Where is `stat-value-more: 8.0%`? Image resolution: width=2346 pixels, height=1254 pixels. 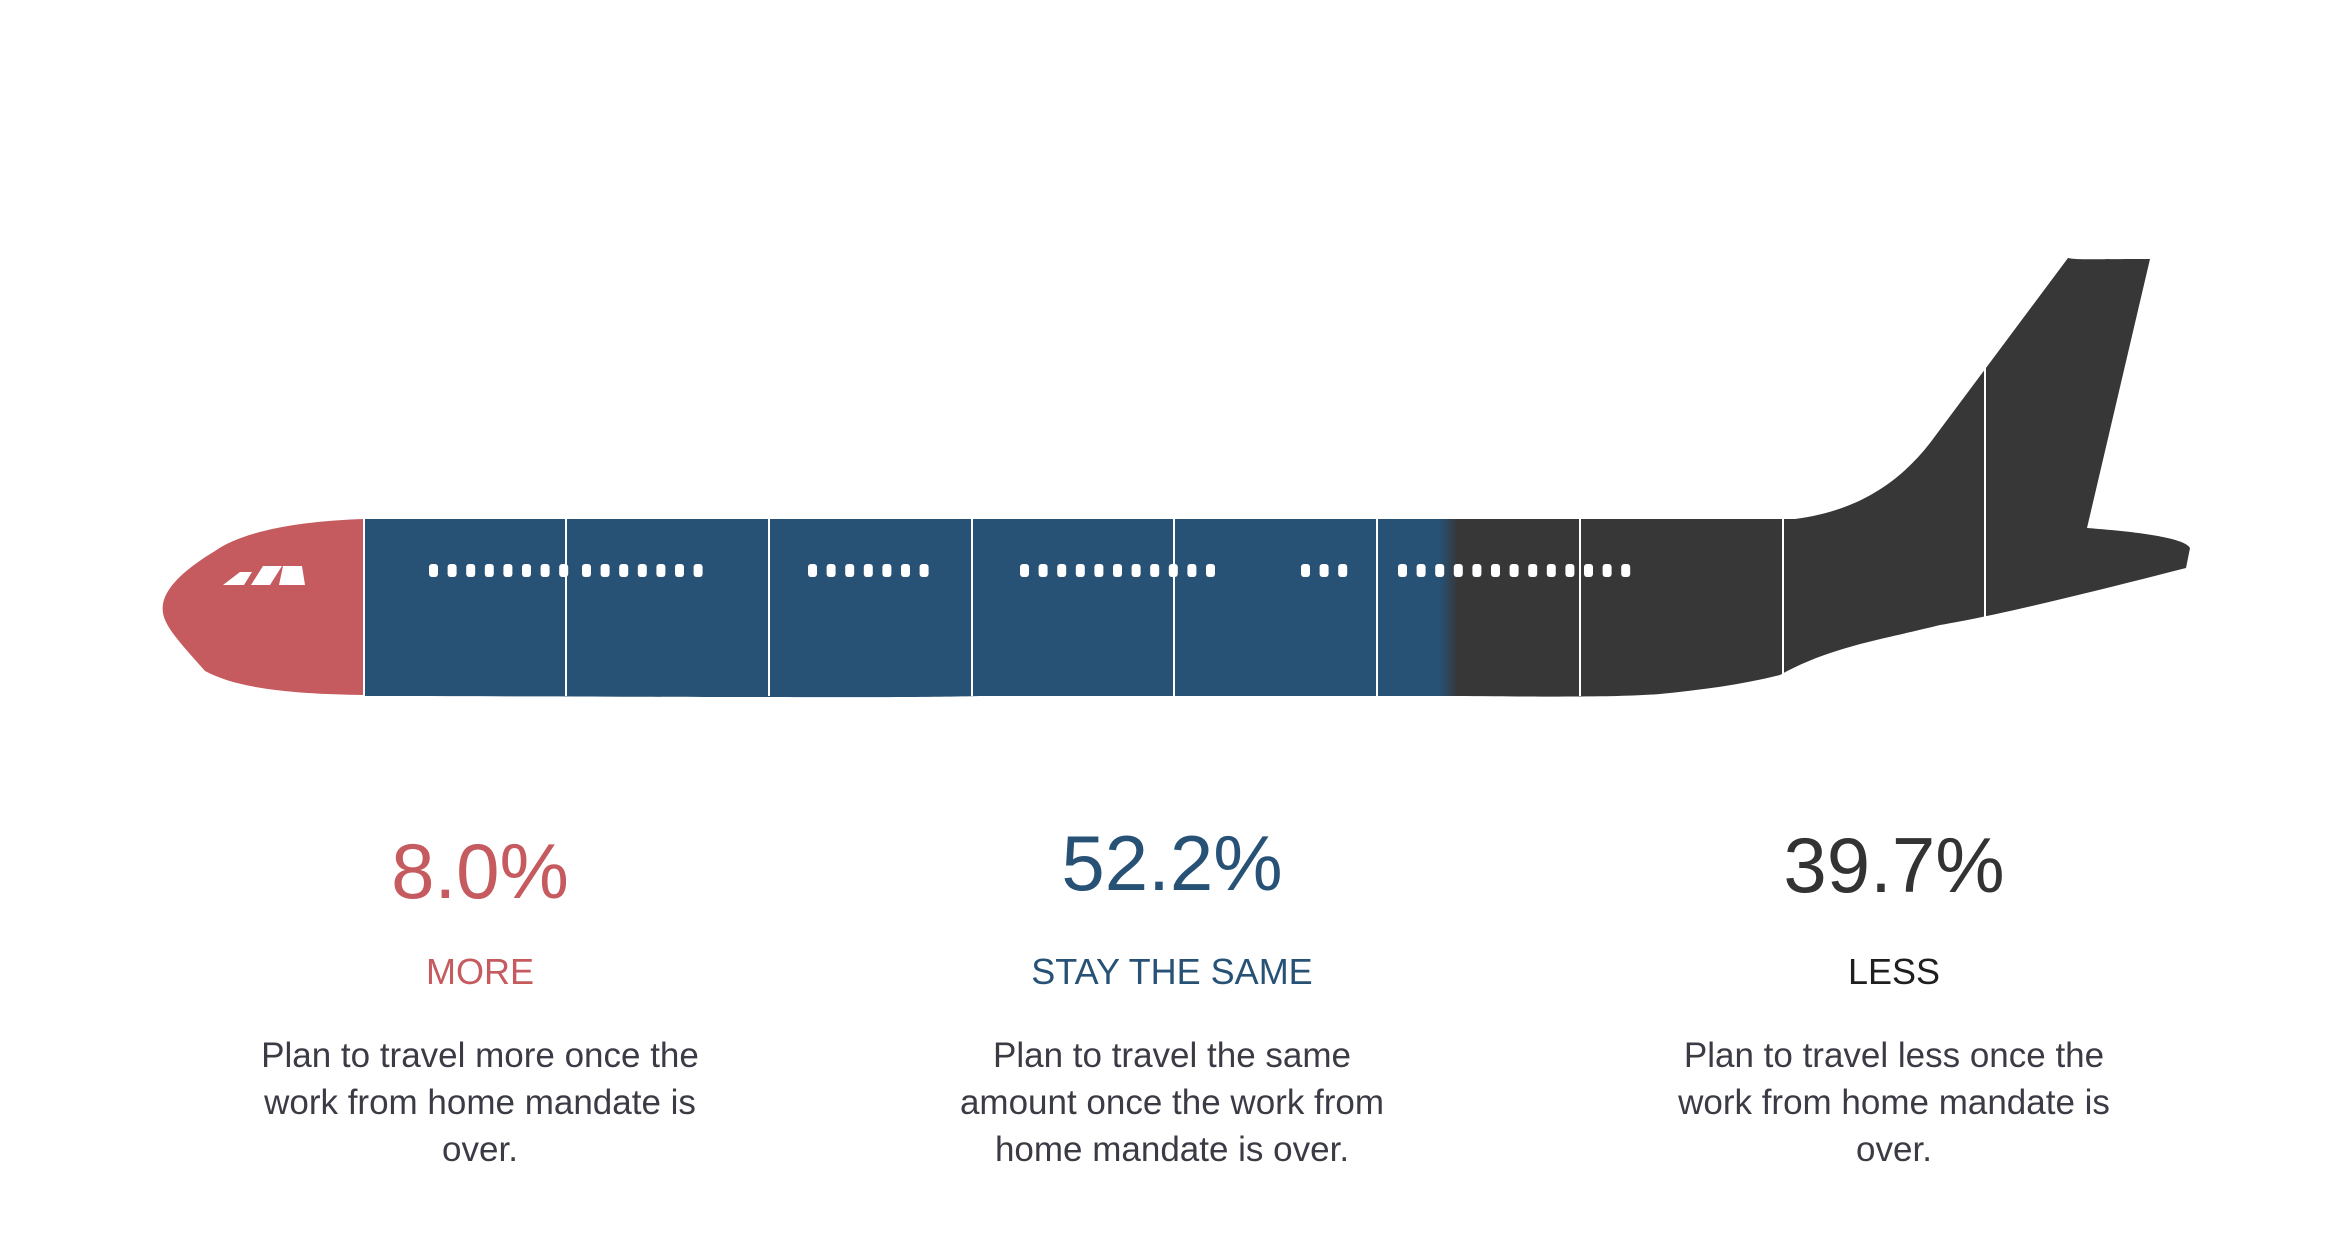 stat-value-more: 8.0% is located at coordinates (480, 871).